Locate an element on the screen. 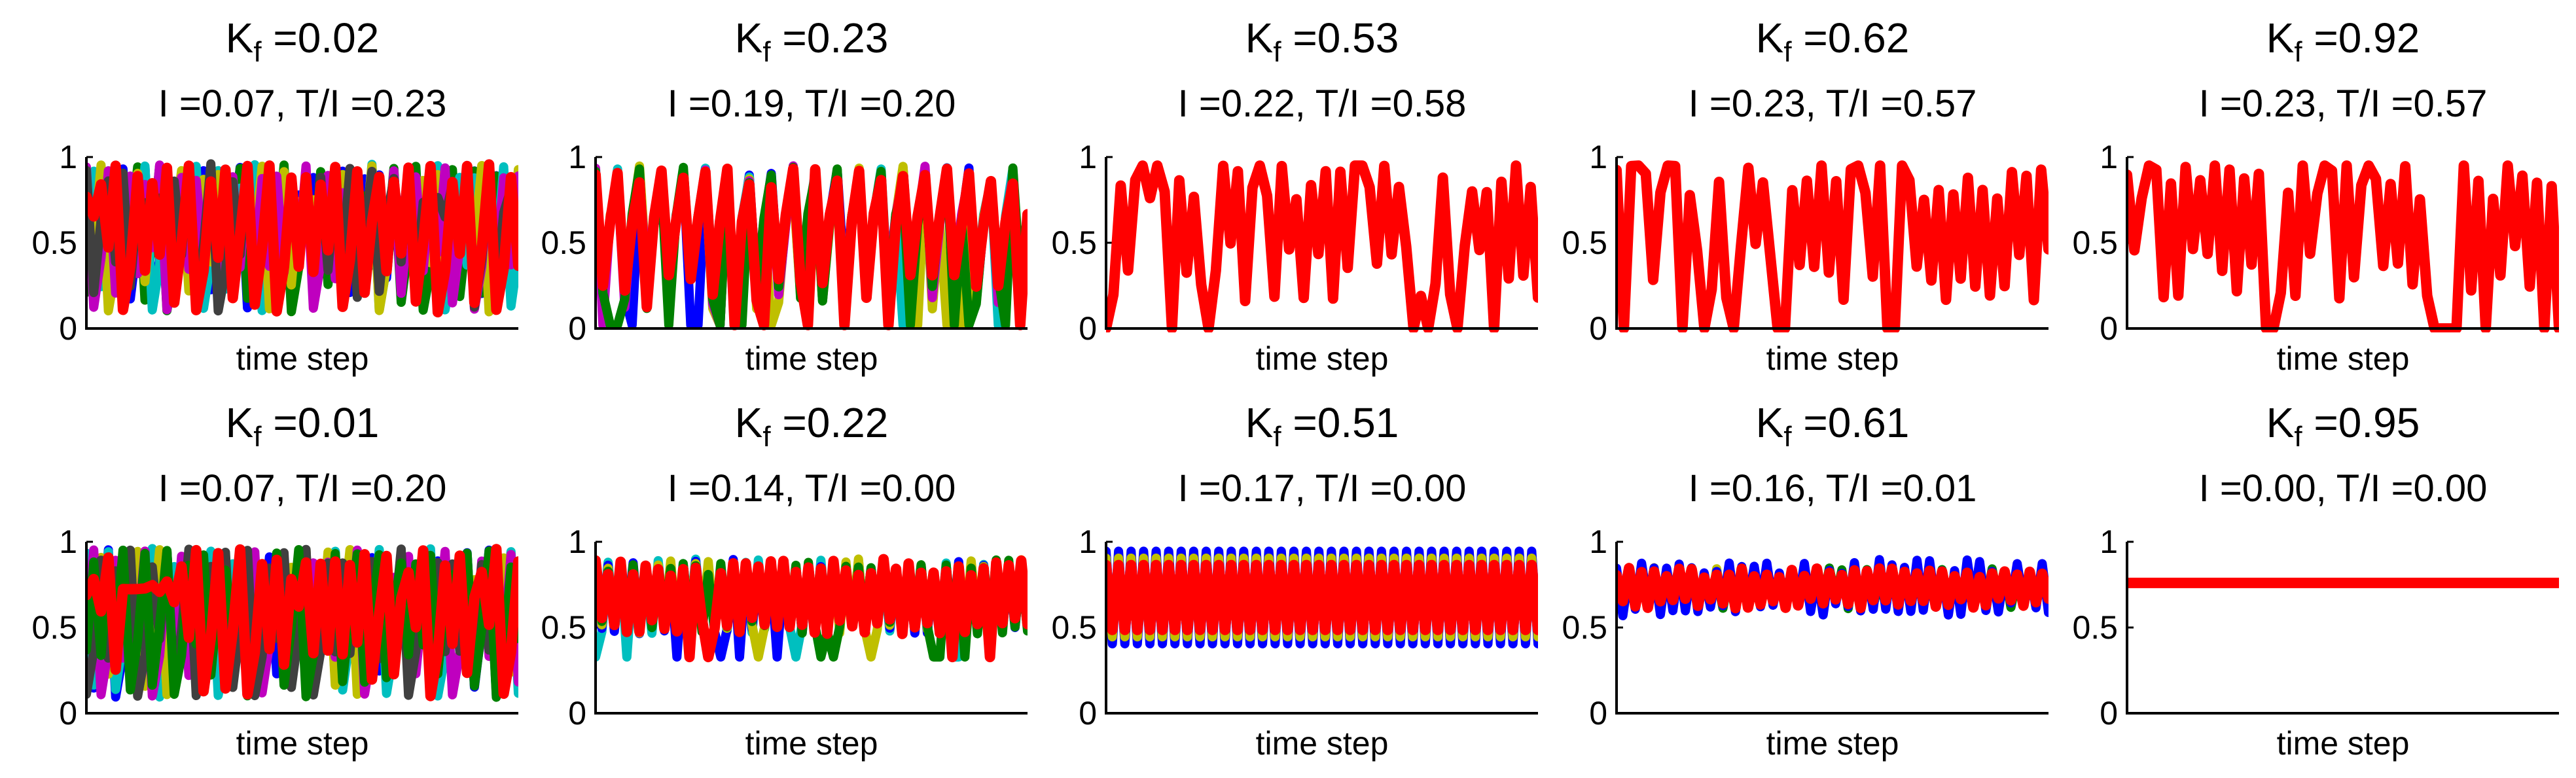  title-k-value: =0.51 is located at coordinates (1340, 422).